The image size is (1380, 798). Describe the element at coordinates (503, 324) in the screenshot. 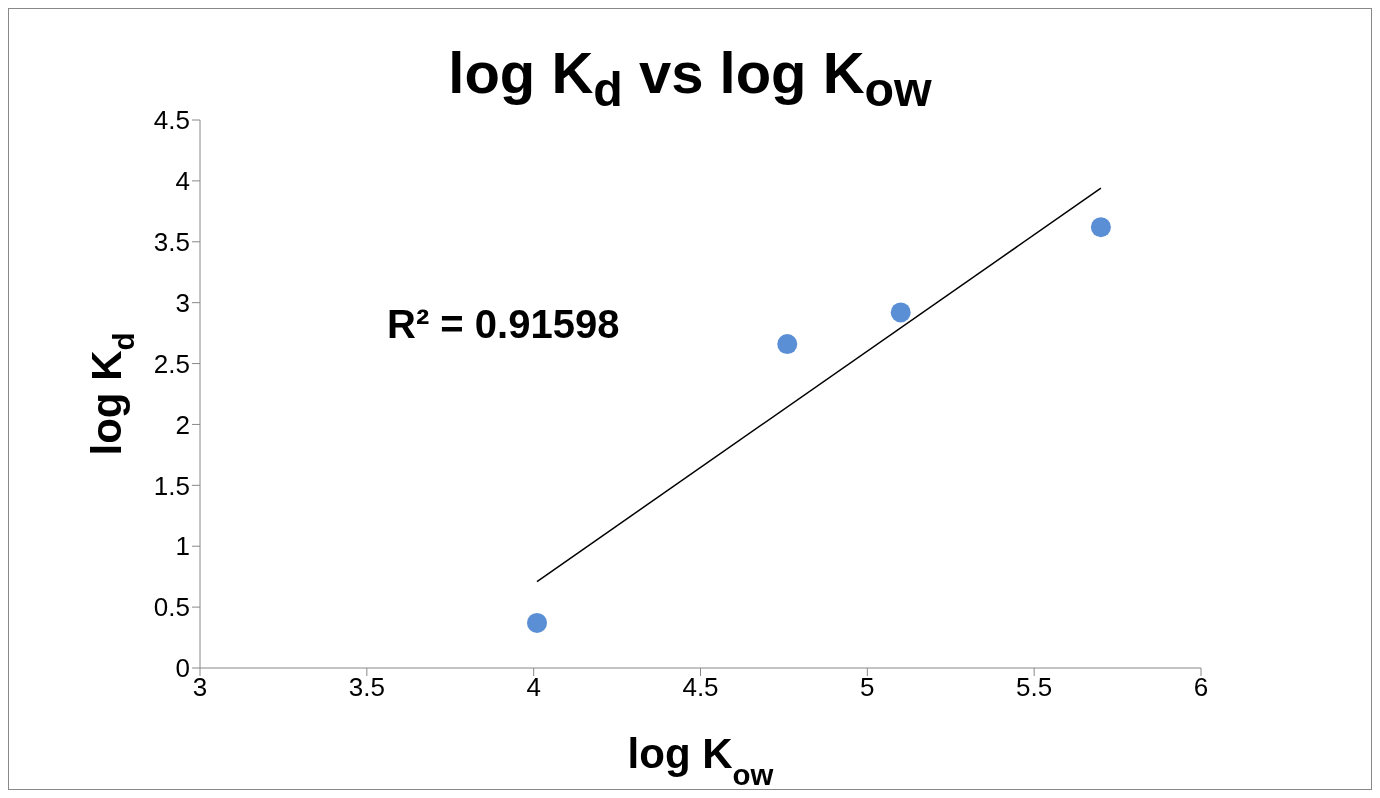

I see `annotation: R² = 0.91598` at that location.